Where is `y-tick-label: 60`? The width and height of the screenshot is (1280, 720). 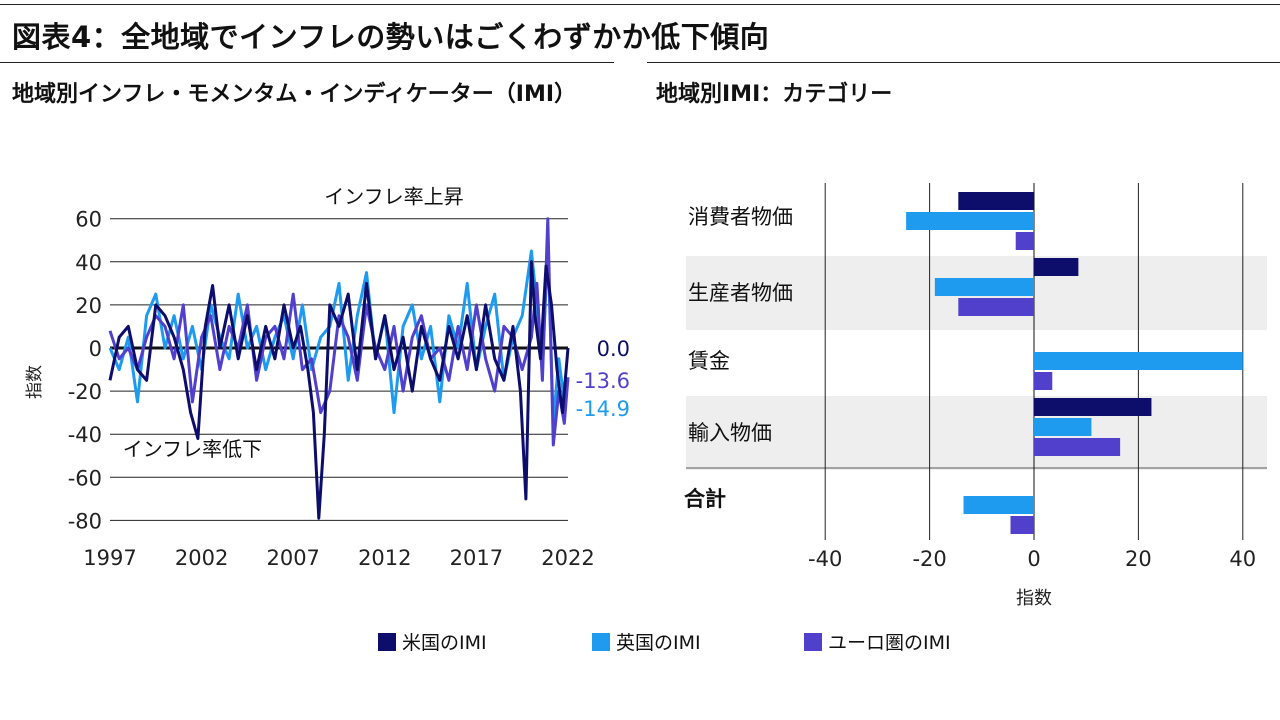 y-tick-label: 60 is located at coordinates (88, 220).